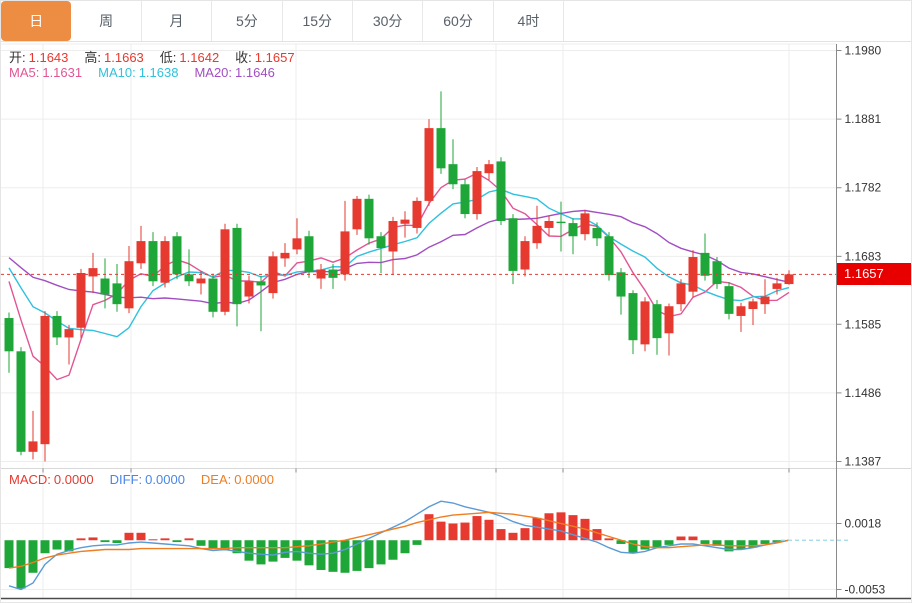 The width and height of the screenshot is (912, 603). Describe the element at coordinates (388, 21) in the screenshot. I see `tab-30min: 30分` at that location.